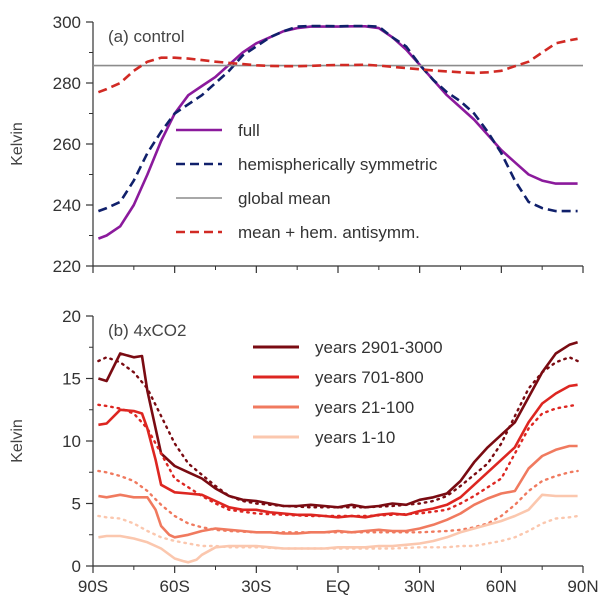  What do you see at coordinates (364, 407) in the screenshot?
I see `legend-label: years 21-100` at bounding box center [364, 407].